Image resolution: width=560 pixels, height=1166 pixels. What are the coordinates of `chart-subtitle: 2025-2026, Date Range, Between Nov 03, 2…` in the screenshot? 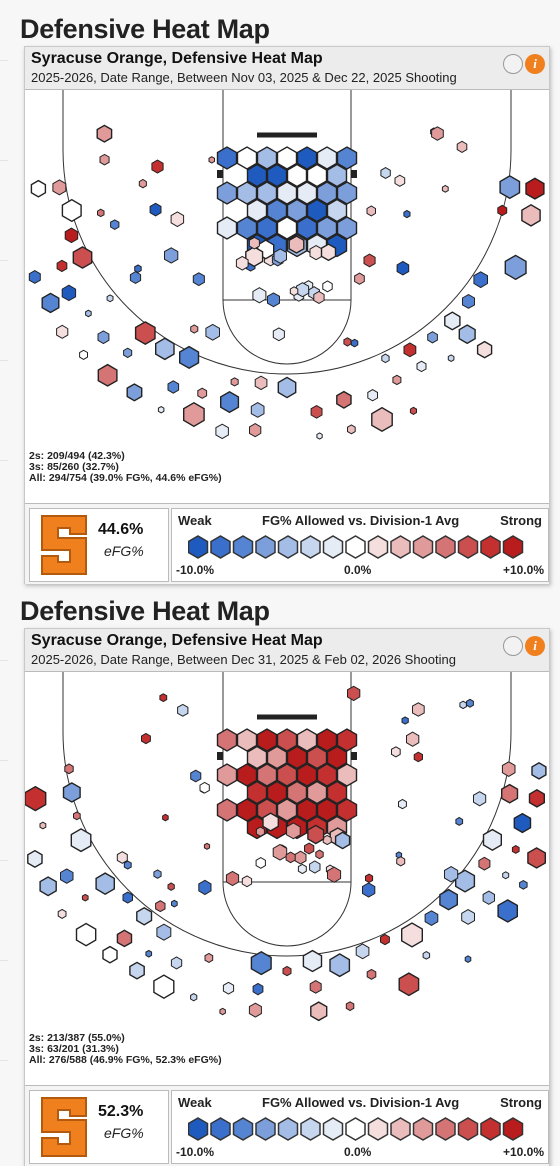 It's located at (244, 77).